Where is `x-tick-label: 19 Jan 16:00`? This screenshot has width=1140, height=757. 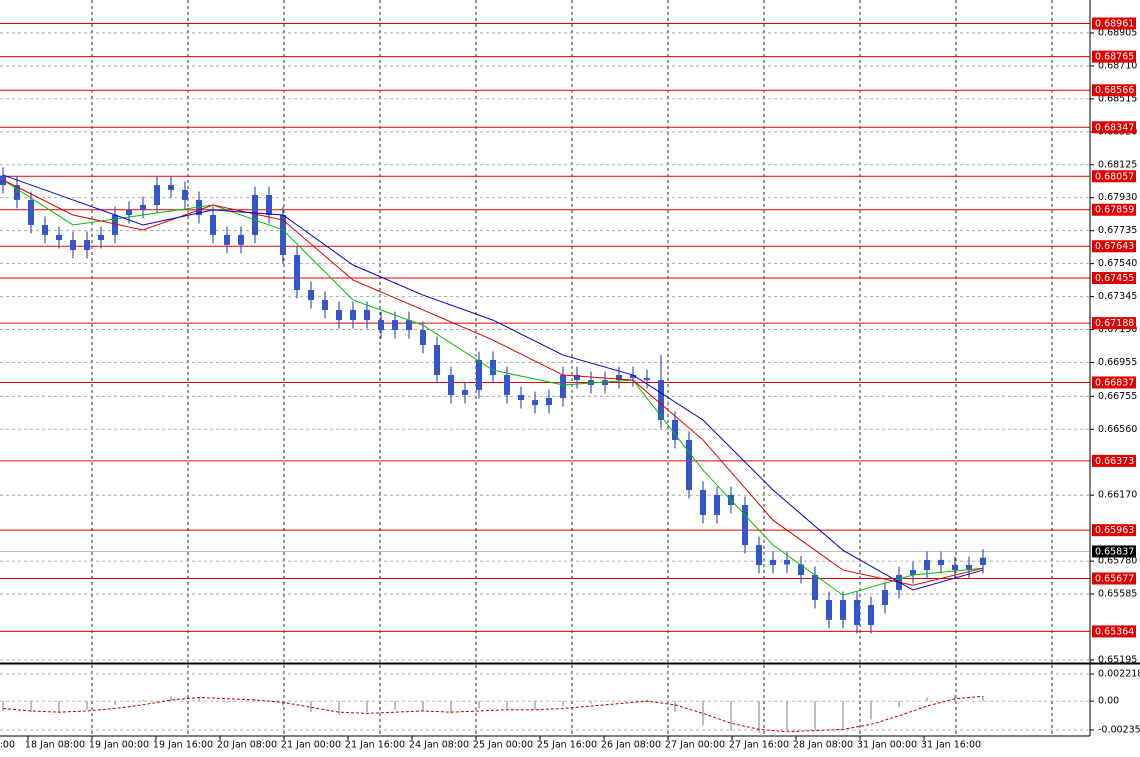
x-tick-label: 19 Jan 16:00 is located at coordinates (183, 745).